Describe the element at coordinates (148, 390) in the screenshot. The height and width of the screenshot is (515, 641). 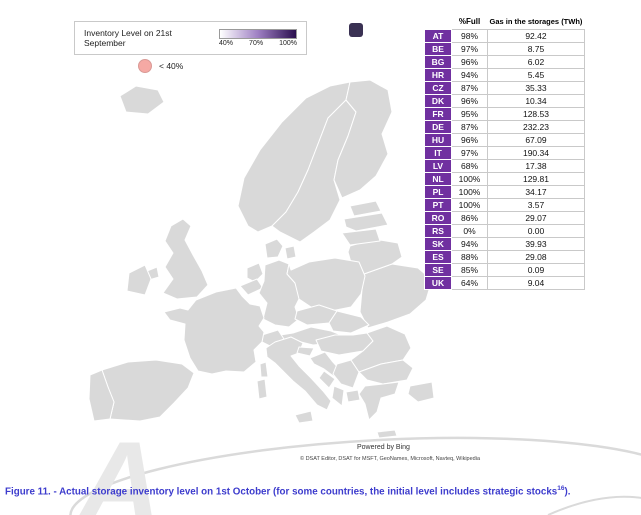
I see `country-ES` at that location.